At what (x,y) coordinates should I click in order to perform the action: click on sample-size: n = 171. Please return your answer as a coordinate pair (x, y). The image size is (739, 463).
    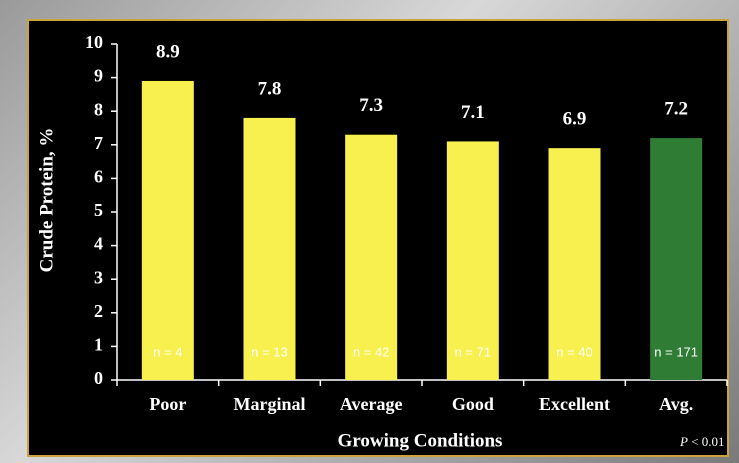
    Looking at the image, I should click on (676, 351).